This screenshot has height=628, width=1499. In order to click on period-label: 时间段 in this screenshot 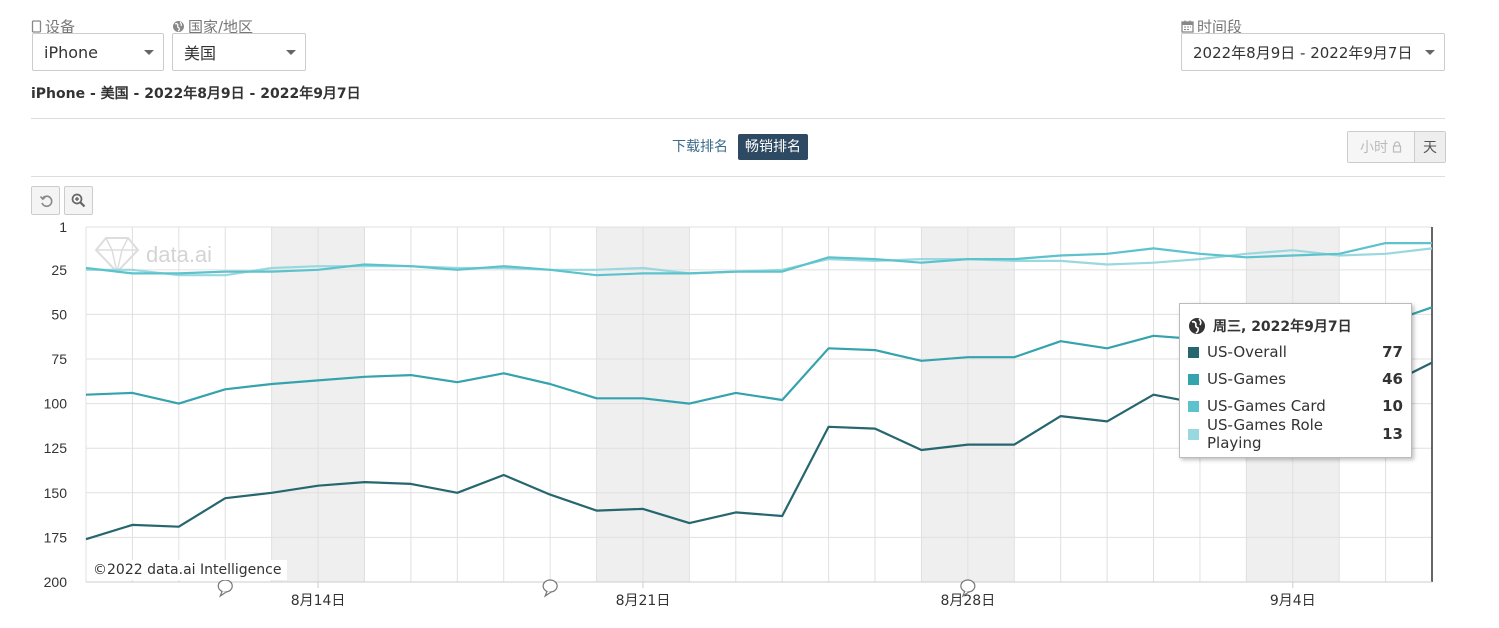, I will do `click(1211, 26)`.